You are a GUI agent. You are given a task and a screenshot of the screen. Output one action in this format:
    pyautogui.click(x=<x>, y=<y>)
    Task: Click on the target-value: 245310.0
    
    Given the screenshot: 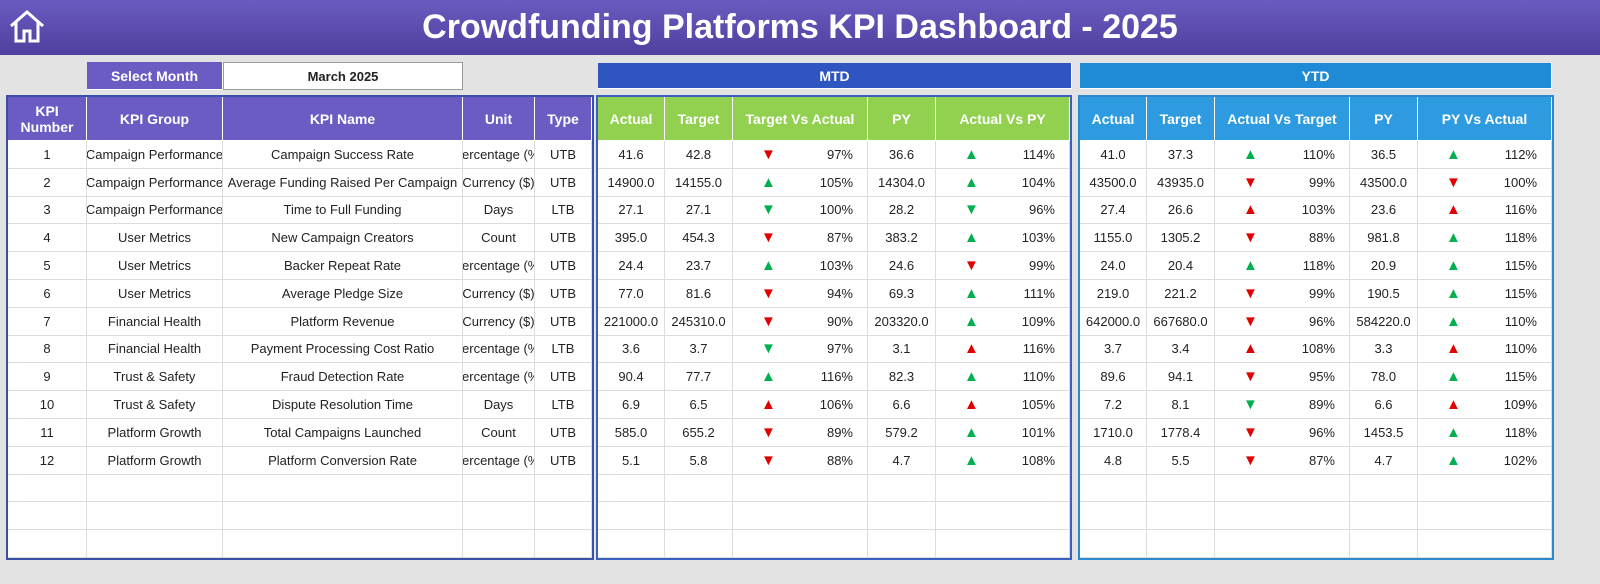 What is the action you would take?
    pyautogui.click(x=699, y=321)
    